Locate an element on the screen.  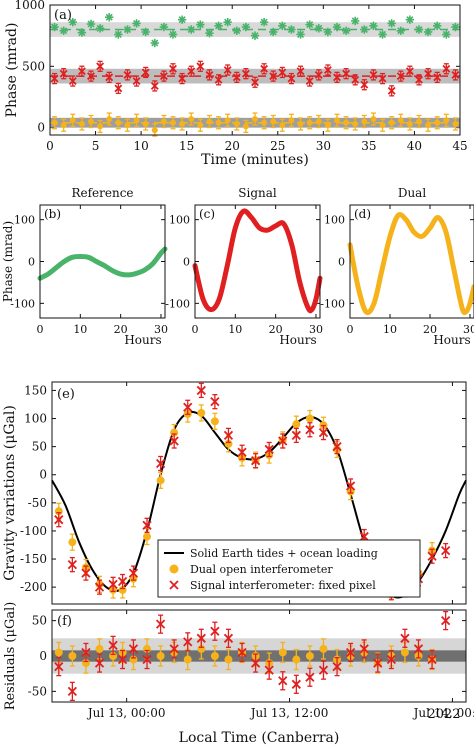
panel-label-a: (a) is located at coordinates (63, 15).